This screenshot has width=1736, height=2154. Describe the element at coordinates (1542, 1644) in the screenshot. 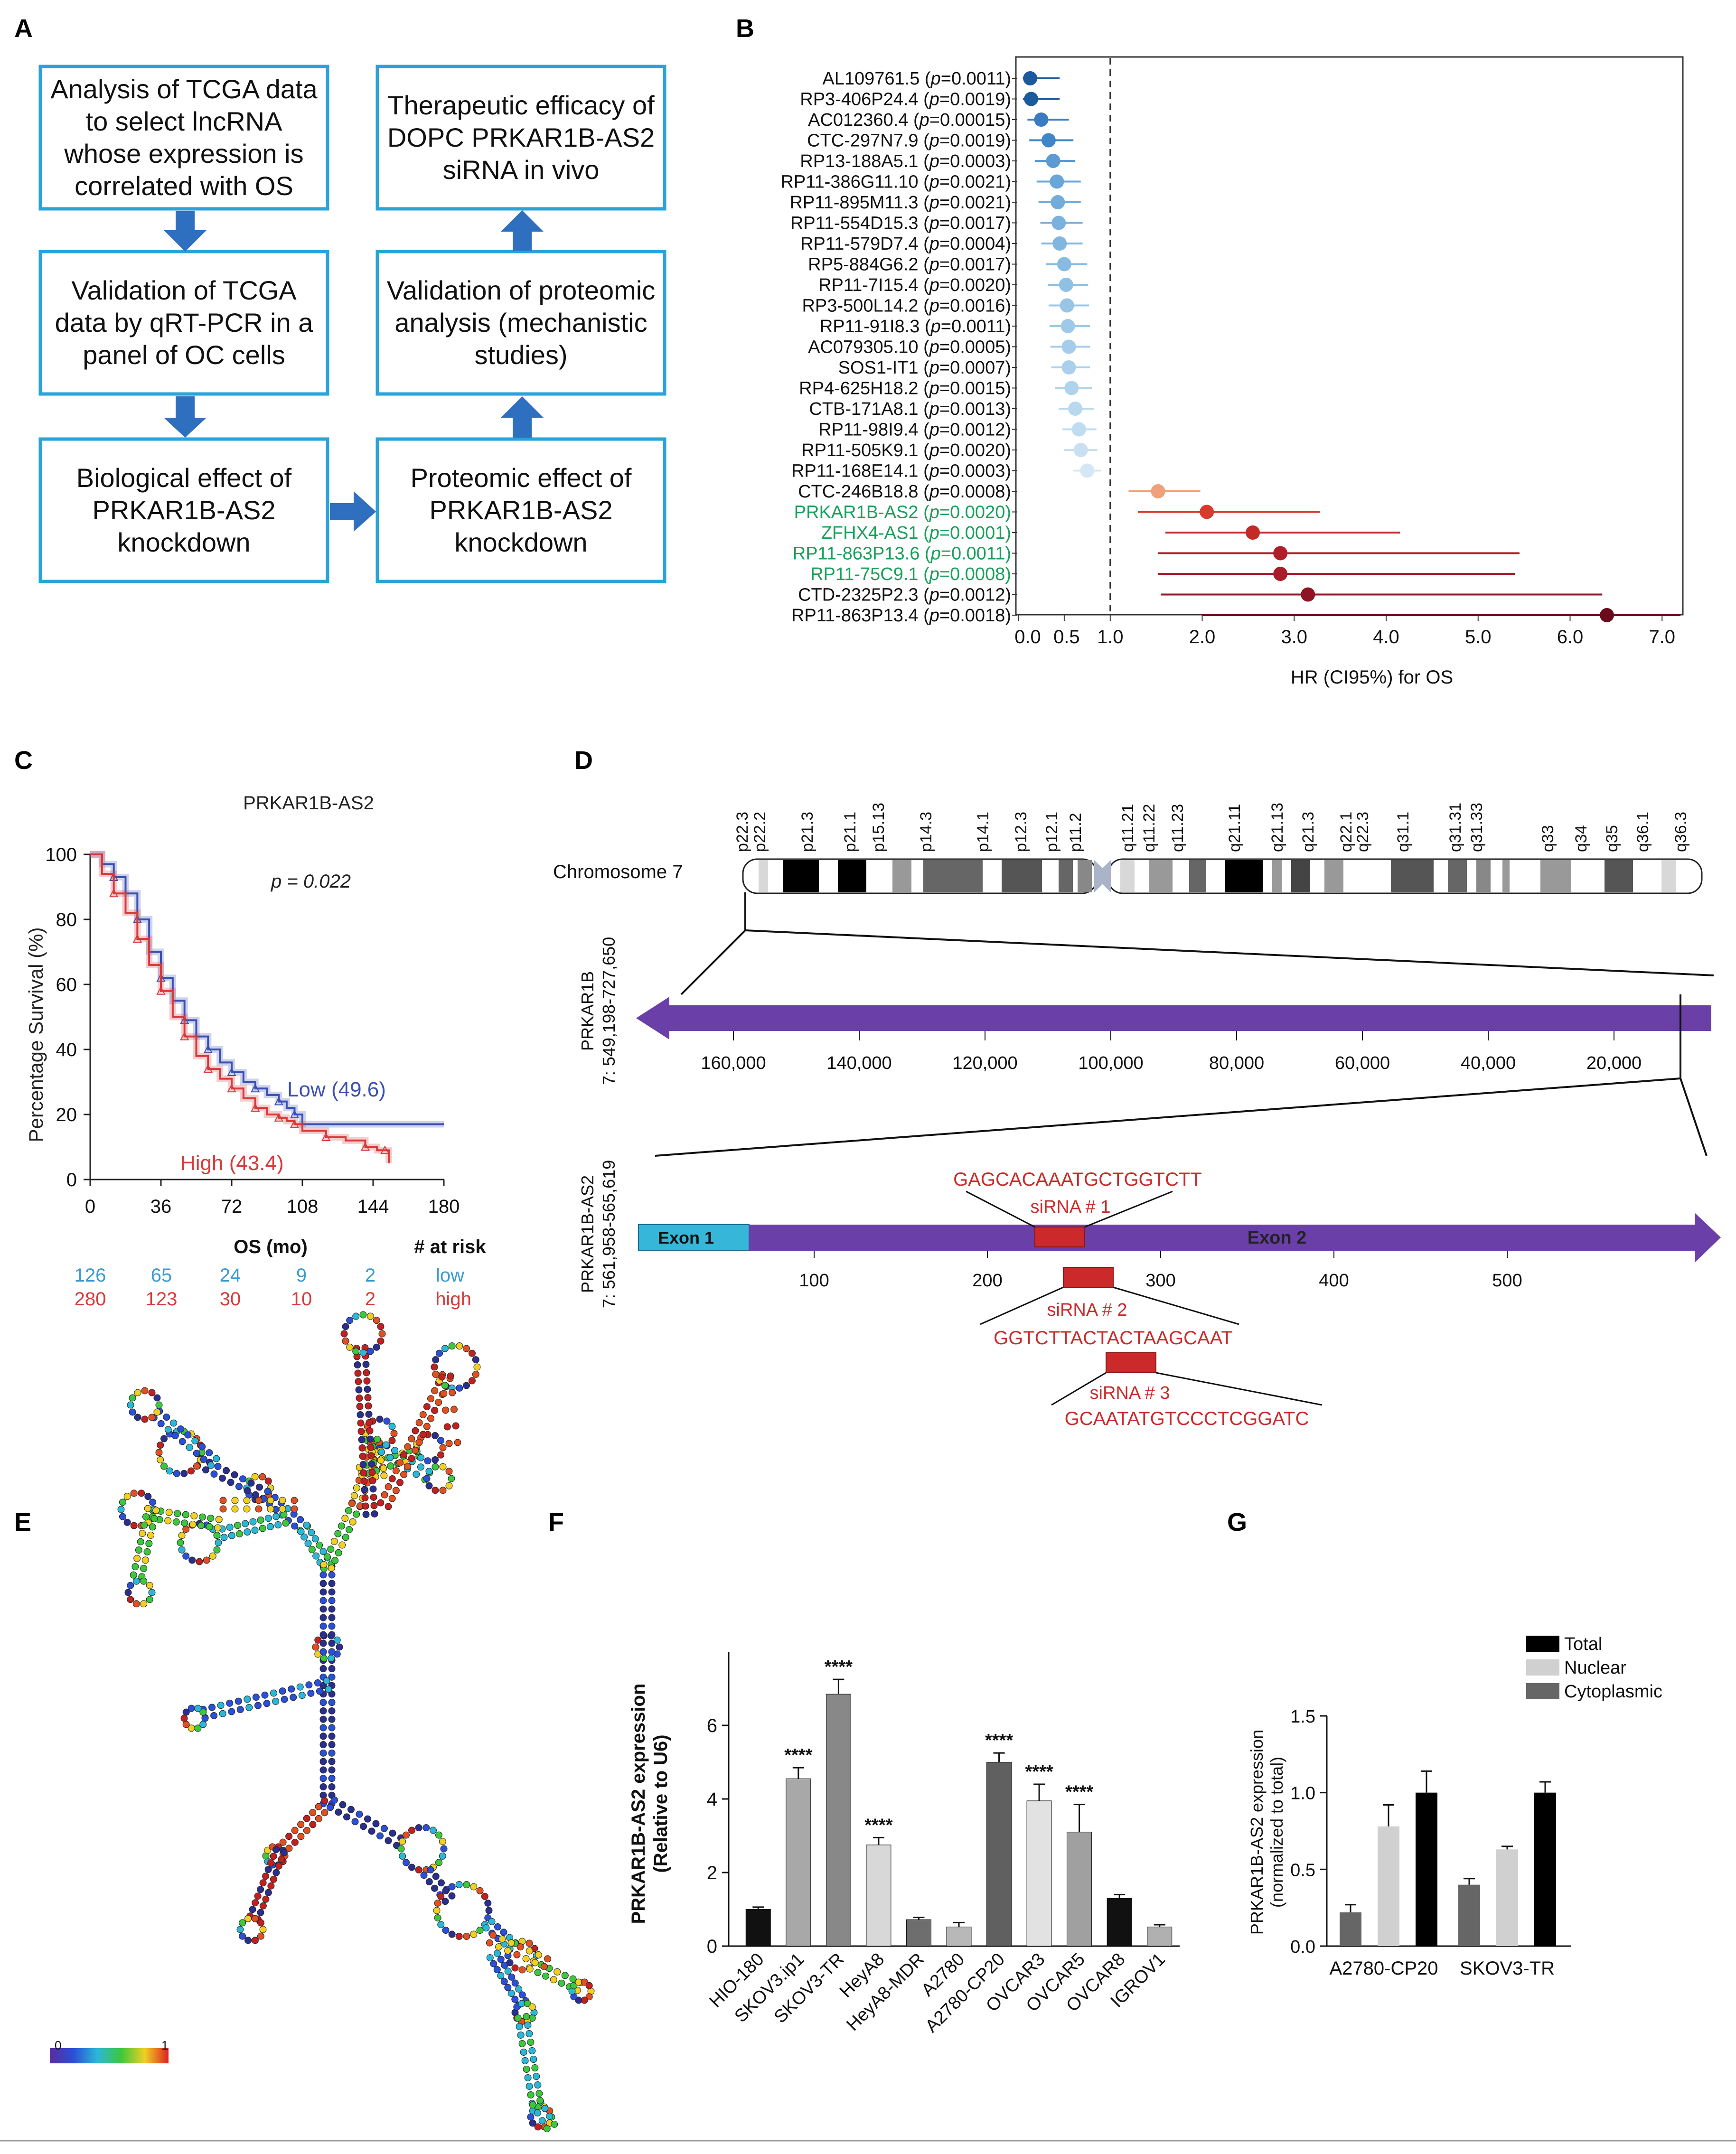

I see `bar-g-legend-swatch` at that location.